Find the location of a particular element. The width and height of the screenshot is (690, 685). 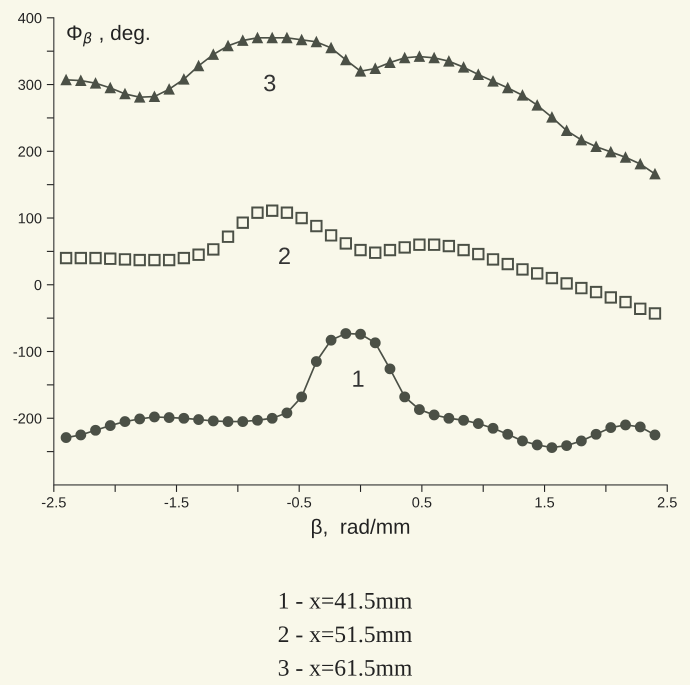

y-axis-title: Φ$_{β}$ , deg. is located at coordinates (108, 35).